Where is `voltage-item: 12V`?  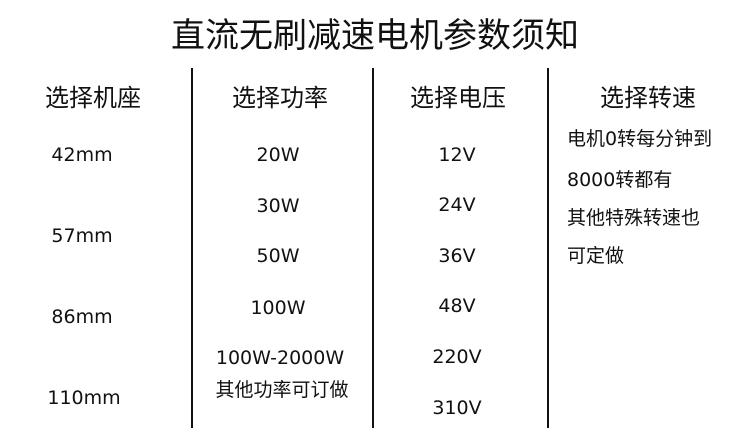
voltage-item: 12V is located at coordinates (457, 155).